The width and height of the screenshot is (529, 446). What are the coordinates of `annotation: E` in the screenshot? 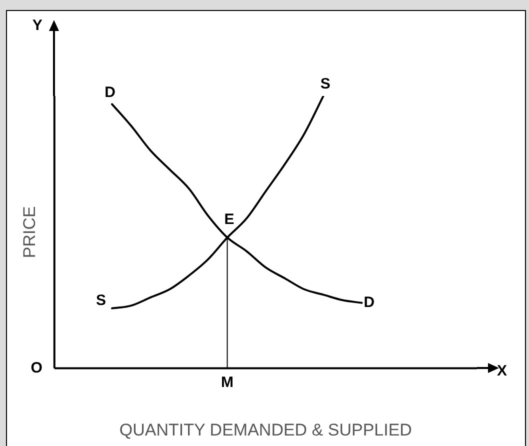 It's located at (229, 219).